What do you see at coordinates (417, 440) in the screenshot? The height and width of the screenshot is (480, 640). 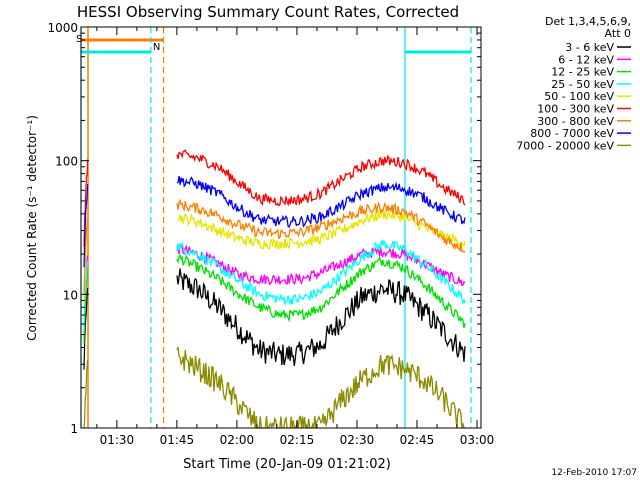 I see `x-tick-label: 02:45` at bounding box center [417, 440].